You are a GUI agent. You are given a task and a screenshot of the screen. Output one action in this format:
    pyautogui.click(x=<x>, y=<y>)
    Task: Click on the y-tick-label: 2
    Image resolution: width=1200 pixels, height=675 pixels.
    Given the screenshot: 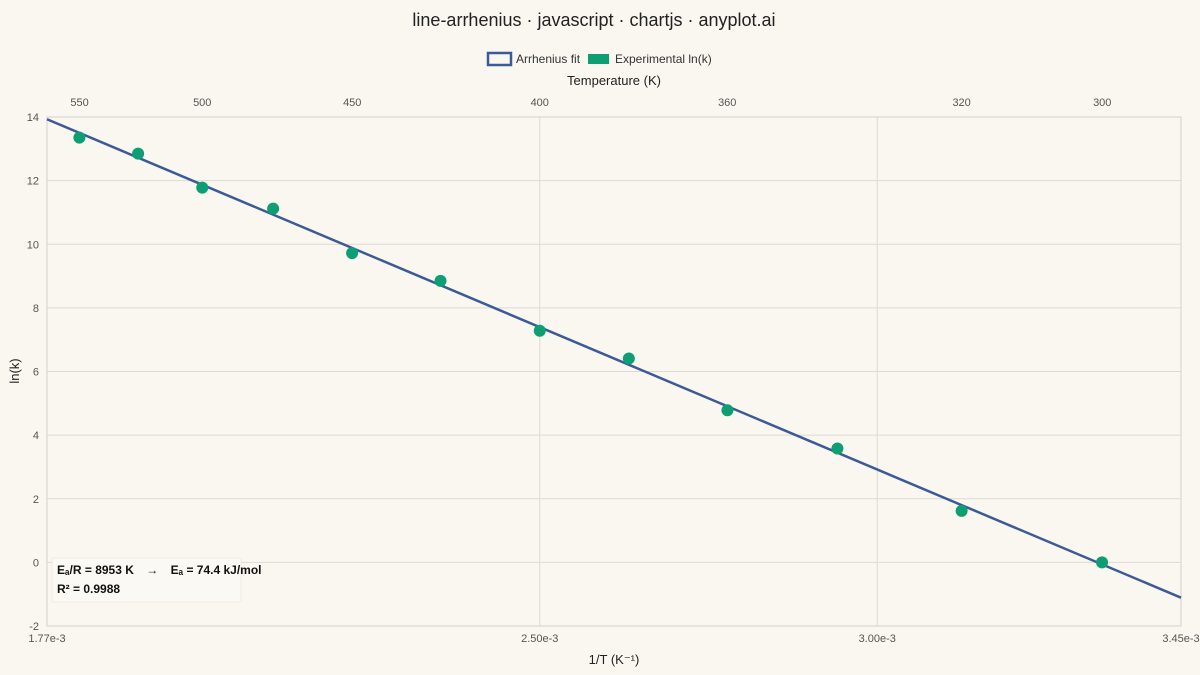 What is the action you would take?
    pyautogui.click(x=36, y=500)
    